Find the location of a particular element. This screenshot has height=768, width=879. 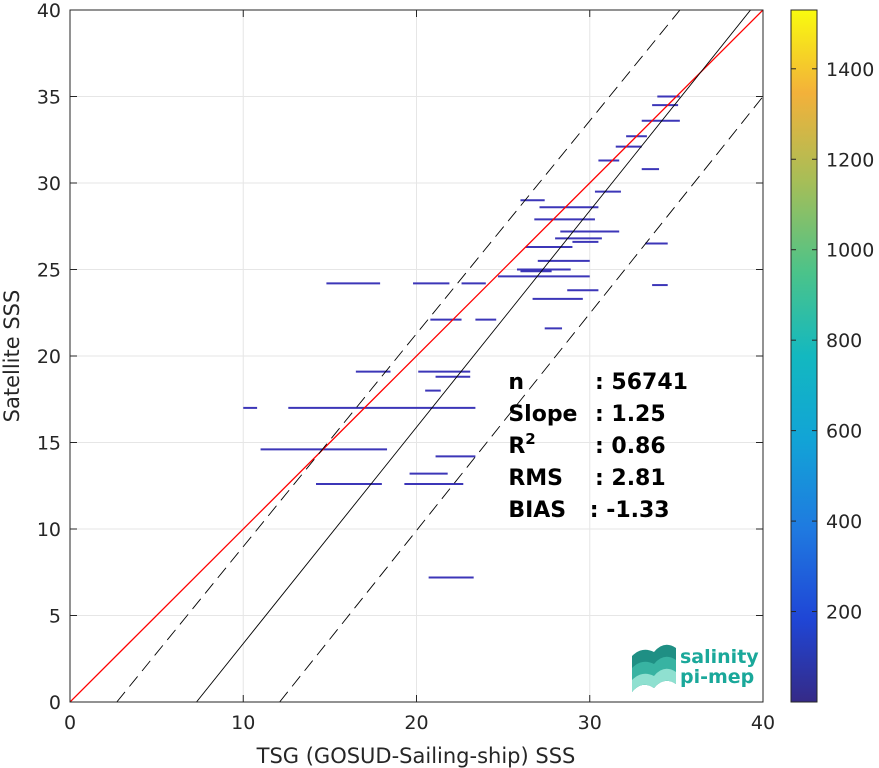

logo-line1: salinity is located at coordinates (719, 657).